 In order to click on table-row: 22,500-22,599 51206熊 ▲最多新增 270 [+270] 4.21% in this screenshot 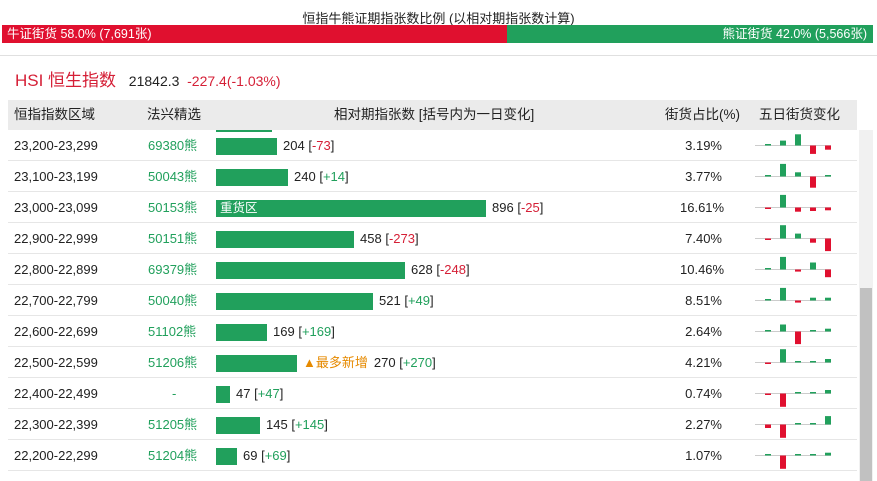, I will do `click(432, 362)`.